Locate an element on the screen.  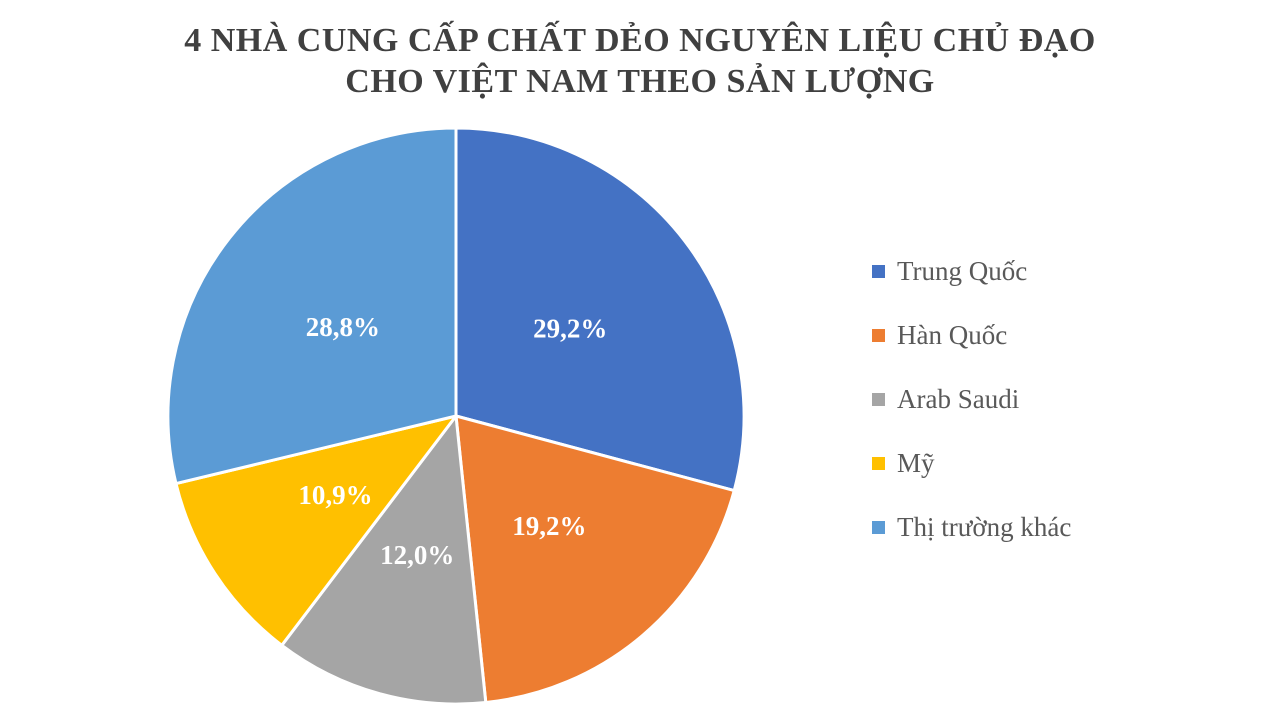
legend-swatch-thi-truong-khac is located at coordinates (878, 527).